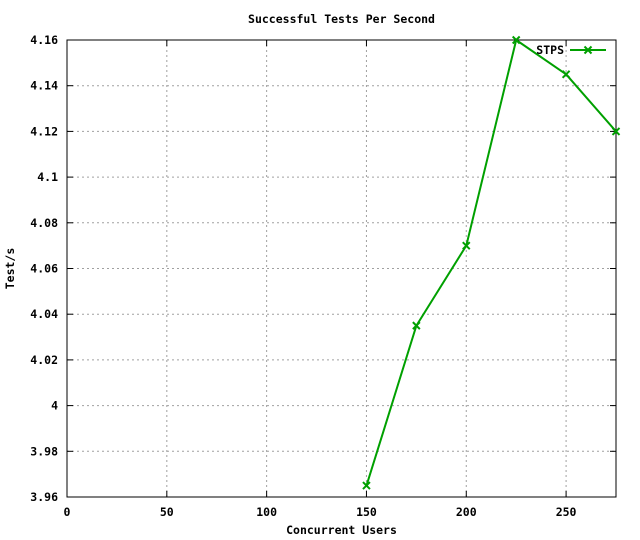  What do you see at coordinates (266, 512) in the screenshot?
I see `x-tick-label: 100` at bounding box center [266, 512].